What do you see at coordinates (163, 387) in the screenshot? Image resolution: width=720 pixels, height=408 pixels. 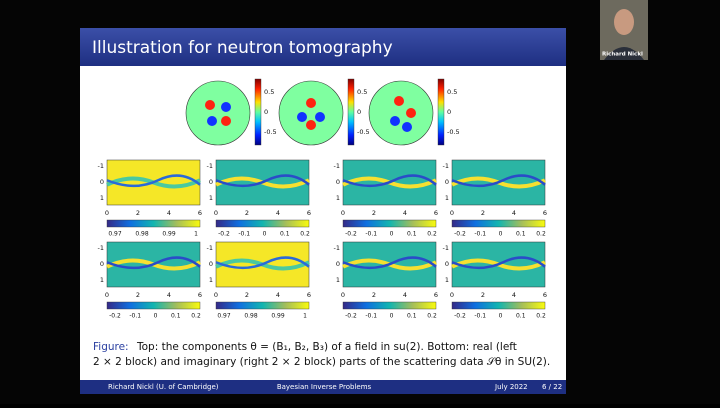 I see `footer-author: Richard Nickl (U. of Cambridge)` at bounding box center [163, 387].